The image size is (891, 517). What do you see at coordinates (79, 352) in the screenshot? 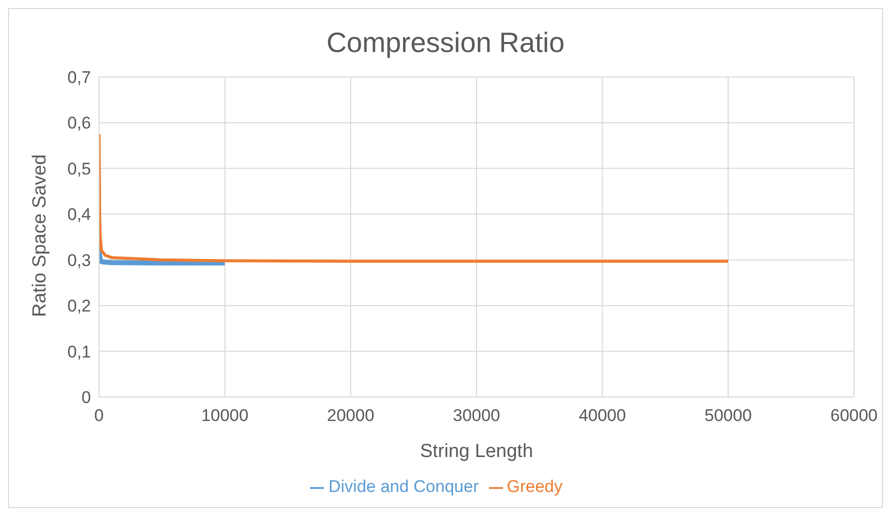
I see `y-tick-label: 0,1` at bounding box center [79, 352].